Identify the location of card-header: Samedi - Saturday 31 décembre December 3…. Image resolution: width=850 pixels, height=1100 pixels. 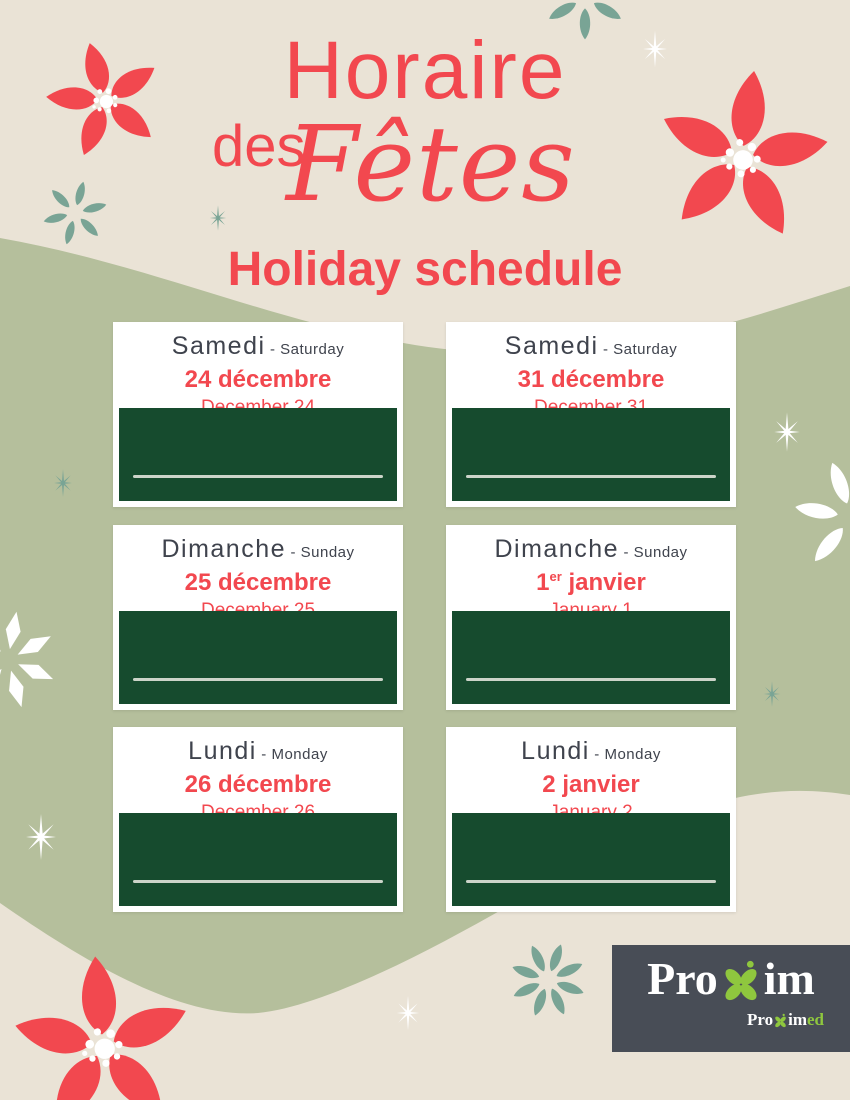
(591, 370).